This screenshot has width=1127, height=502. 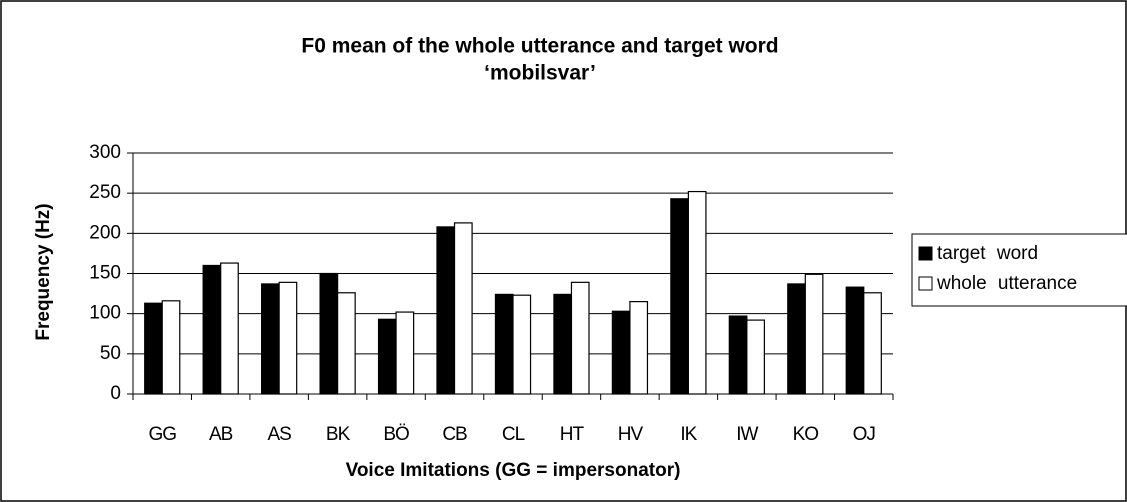 I want to click on x-tick-label: CB, so click(x=454, y=434).